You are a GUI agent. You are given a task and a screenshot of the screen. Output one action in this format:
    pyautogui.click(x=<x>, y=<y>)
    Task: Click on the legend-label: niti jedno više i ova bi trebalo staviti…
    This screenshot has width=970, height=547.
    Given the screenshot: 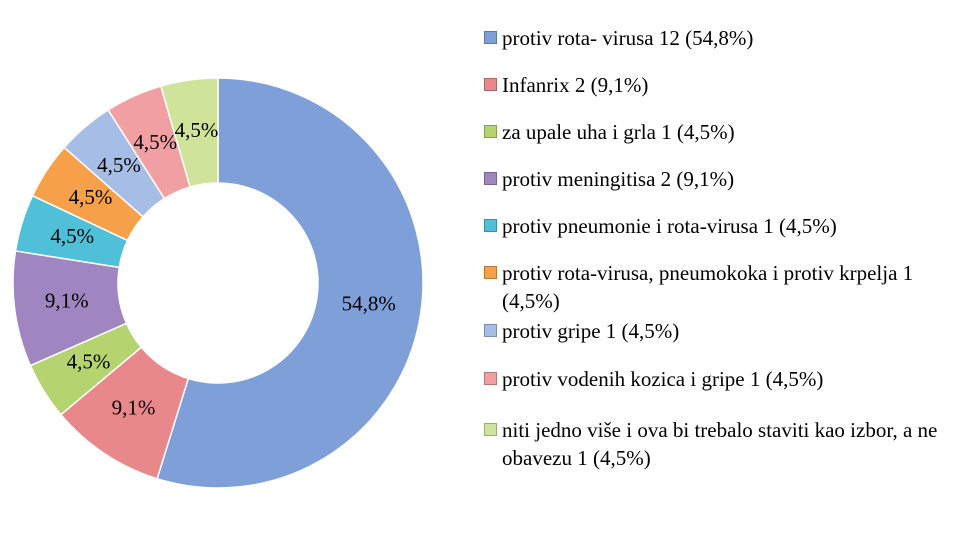 What is the action you would take?
    pyautogui.click(x=720, y=444)
    